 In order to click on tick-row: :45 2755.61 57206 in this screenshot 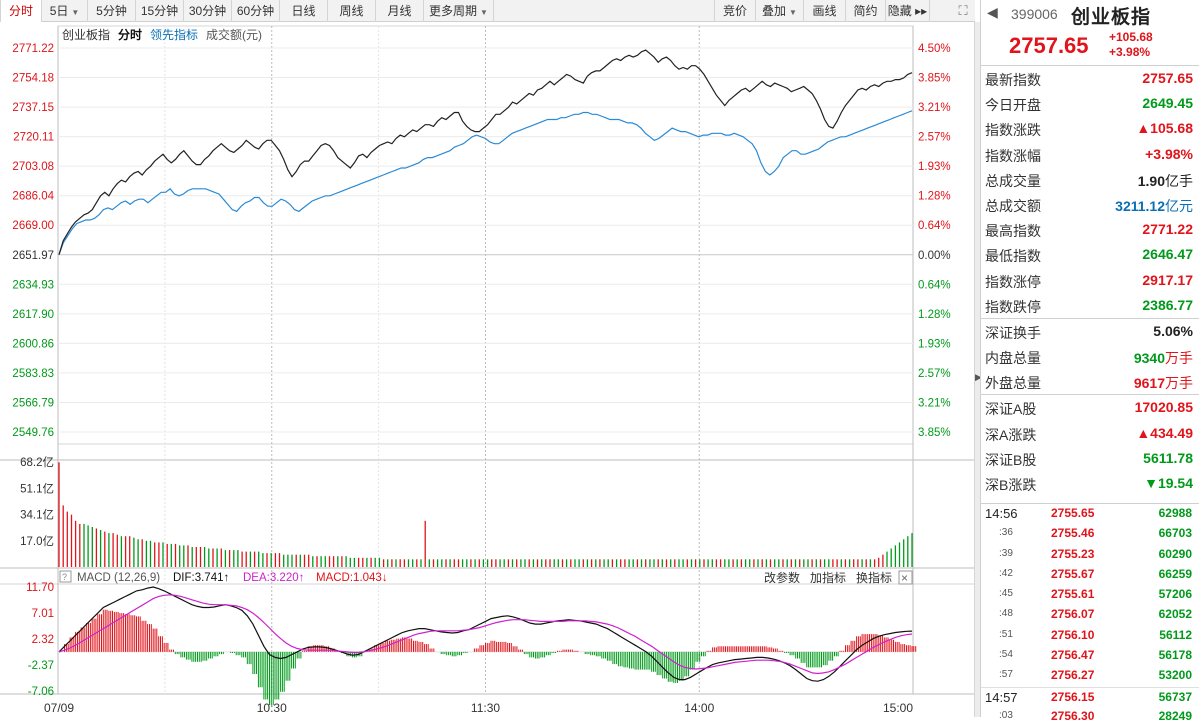, I will do `click(1090, 595)`.